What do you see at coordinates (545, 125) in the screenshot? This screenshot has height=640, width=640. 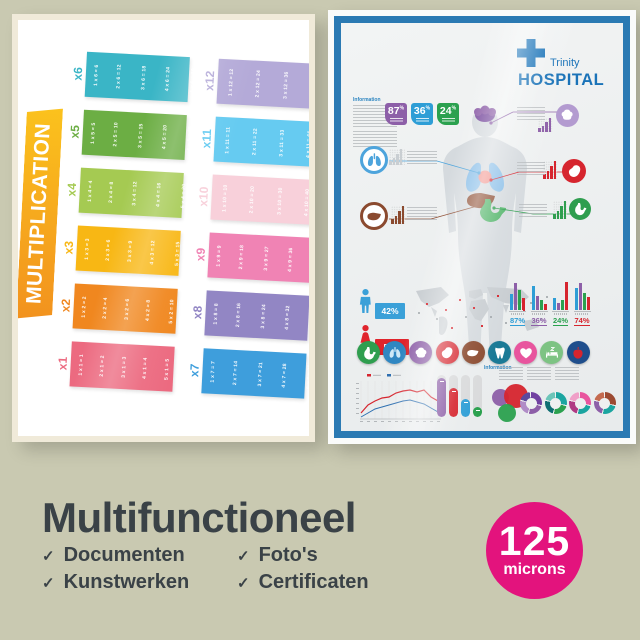 I see `brain-mini-chart` at bounding box center [545, 125].